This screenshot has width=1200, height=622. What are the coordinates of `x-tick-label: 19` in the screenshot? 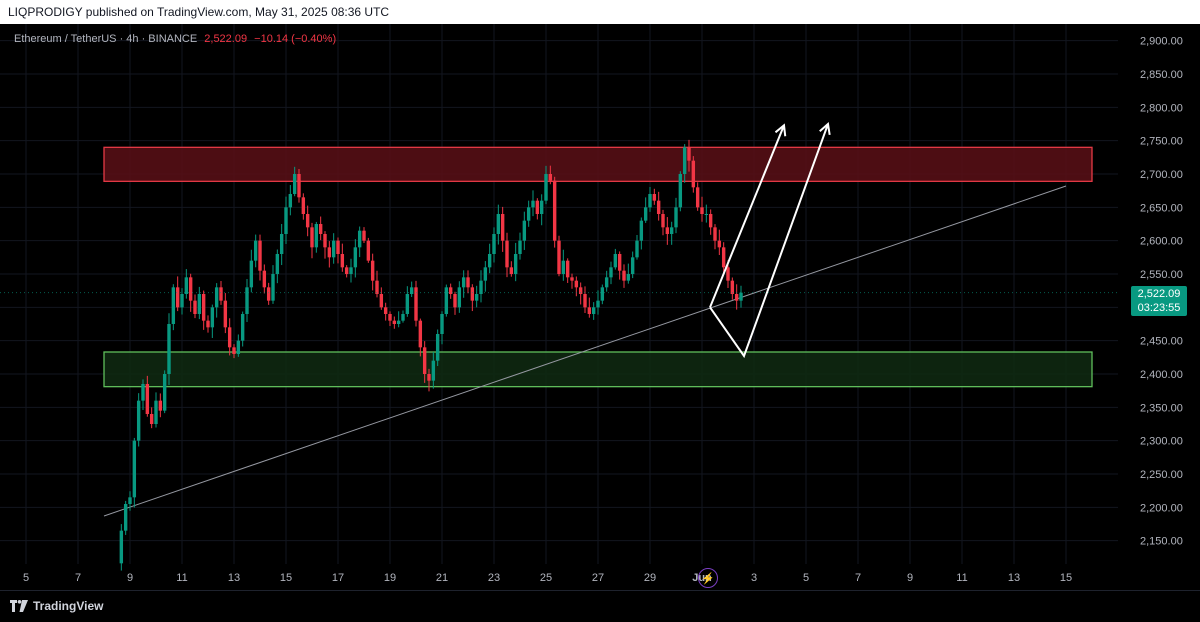 It's located at (390, 578).